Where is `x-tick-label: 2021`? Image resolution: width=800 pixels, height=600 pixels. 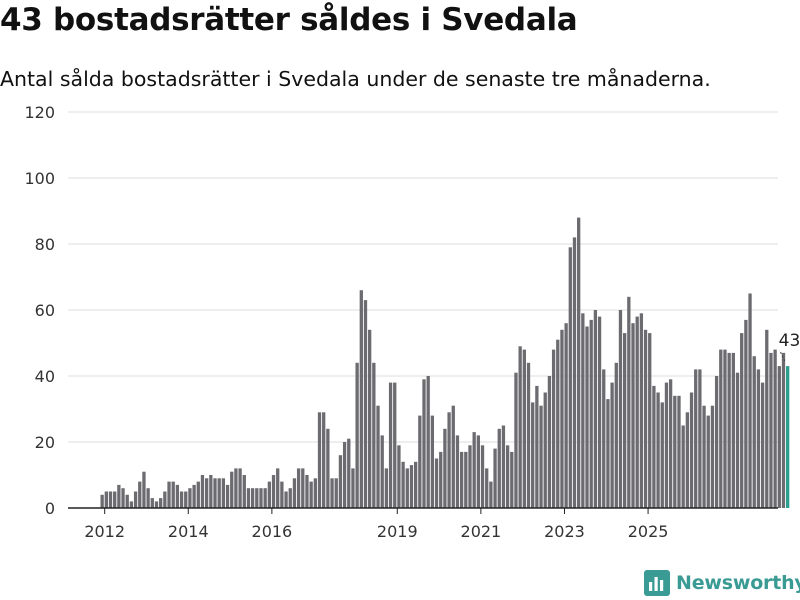 x-tick-label: 2021 is located at coordinates (481, 531).